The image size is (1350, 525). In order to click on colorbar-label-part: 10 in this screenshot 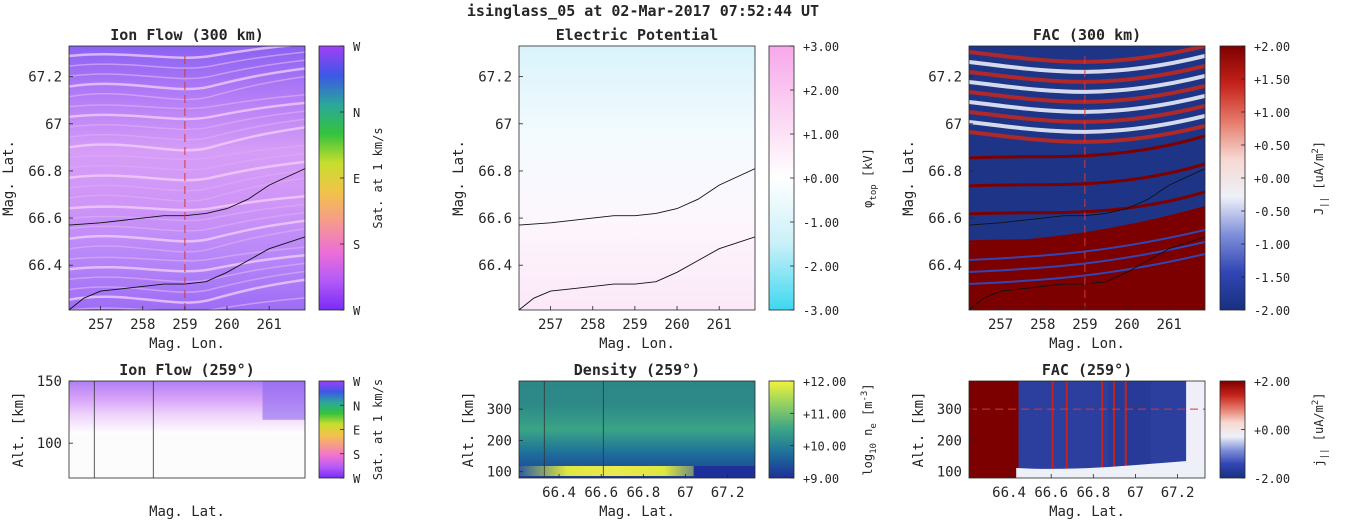, I will do `click(874, 448)`.